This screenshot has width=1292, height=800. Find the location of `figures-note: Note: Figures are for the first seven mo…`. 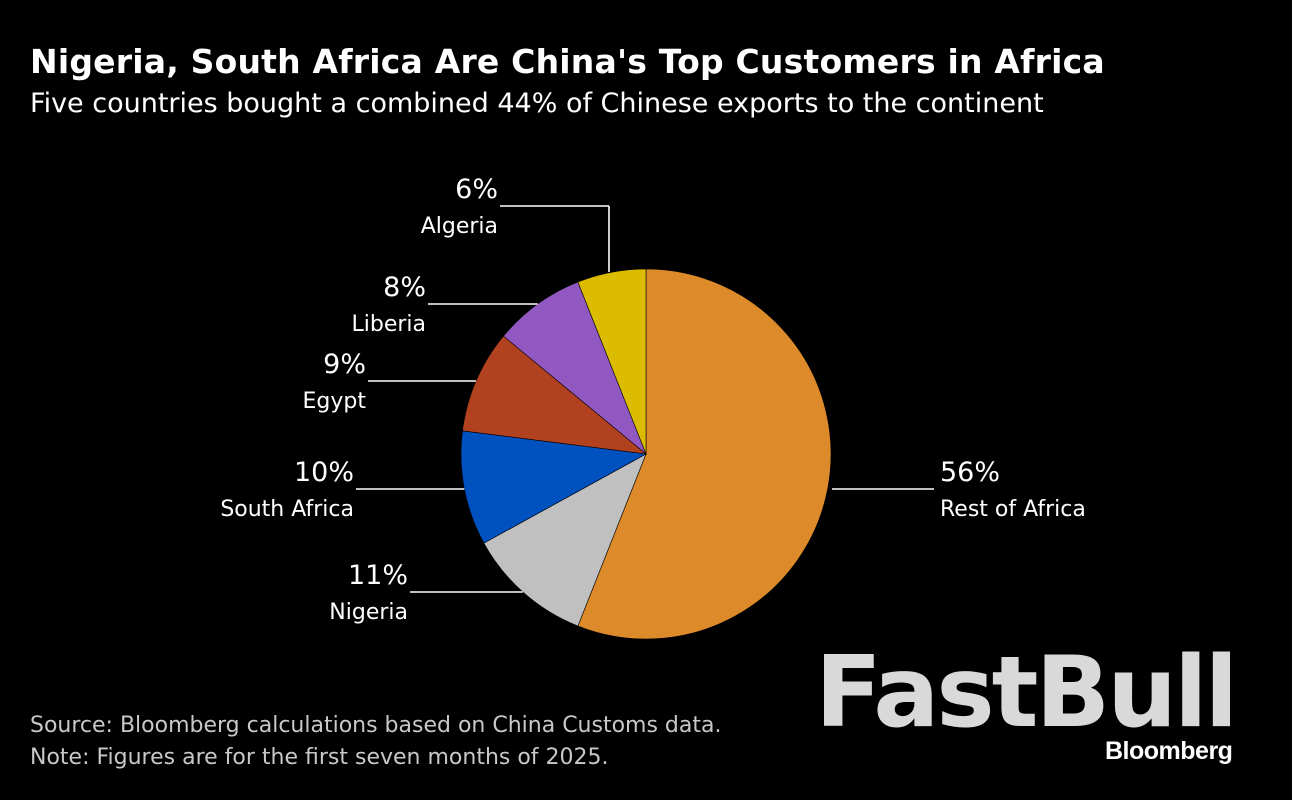

figures-note: Note: Figures are for the first seven mo… is located at coordinates (319, 757).